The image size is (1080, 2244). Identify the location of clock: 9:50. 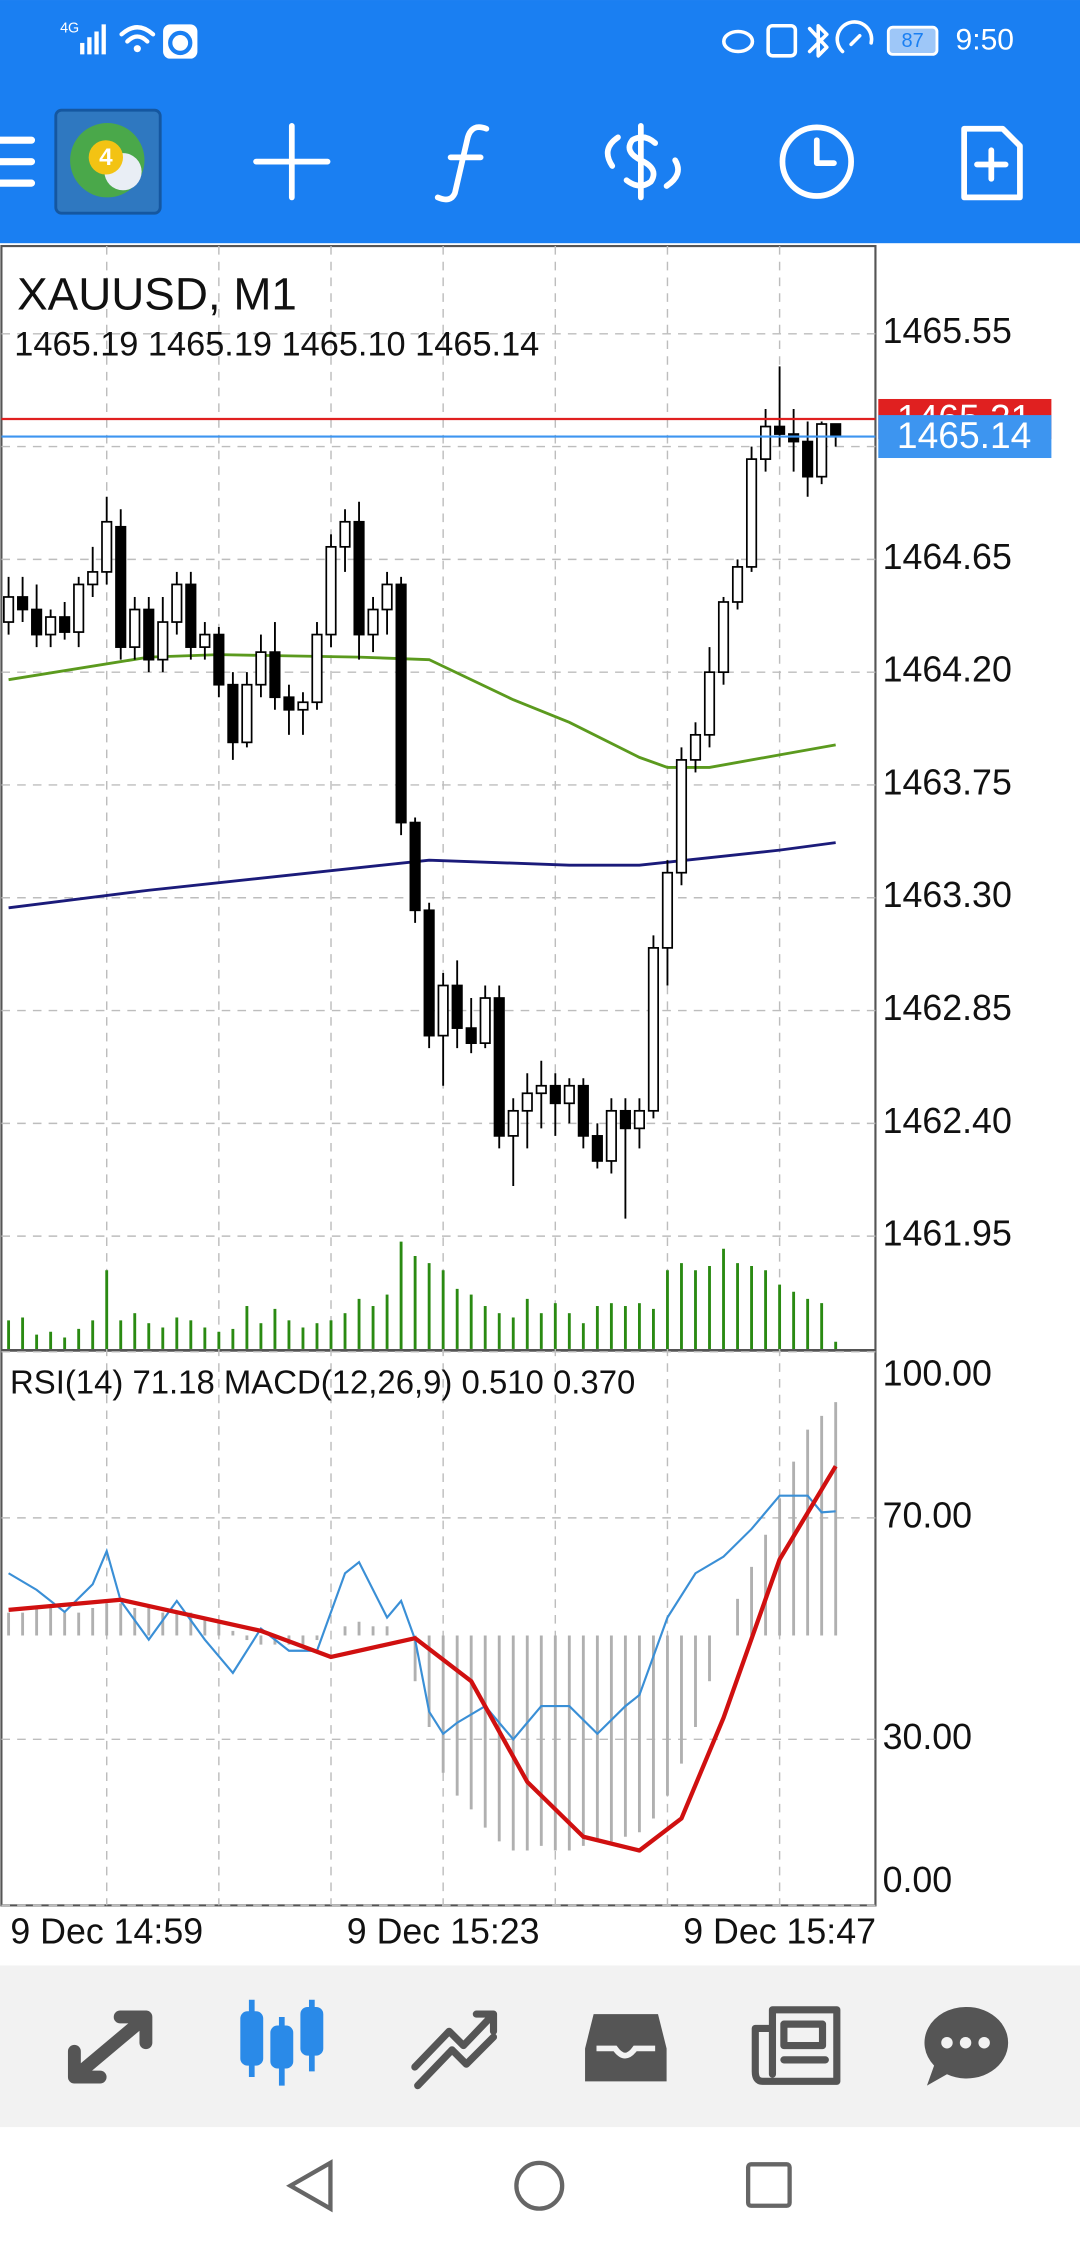
(985, 39).